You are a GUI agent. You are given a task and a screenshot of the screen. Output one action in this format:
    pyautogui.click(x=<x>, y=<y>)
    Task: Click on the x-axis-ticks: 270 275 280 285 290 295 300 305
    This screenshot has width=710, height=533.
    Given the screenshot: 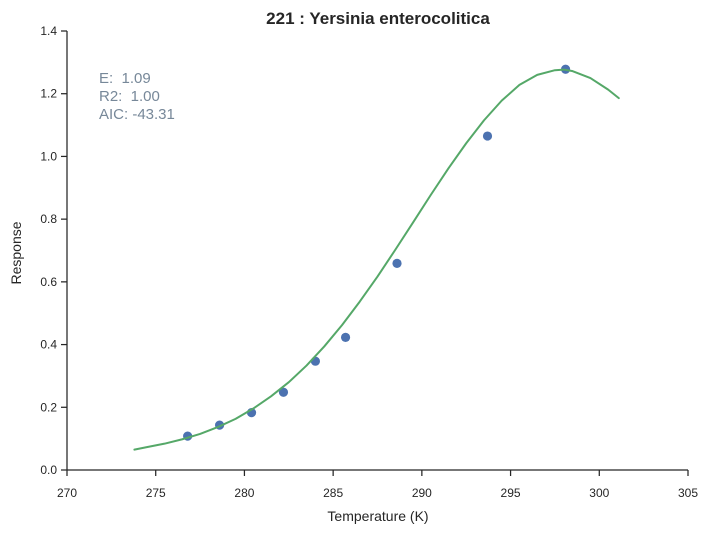 What is the action you would take?
    pyautogui.click(x=377, y=485)
    